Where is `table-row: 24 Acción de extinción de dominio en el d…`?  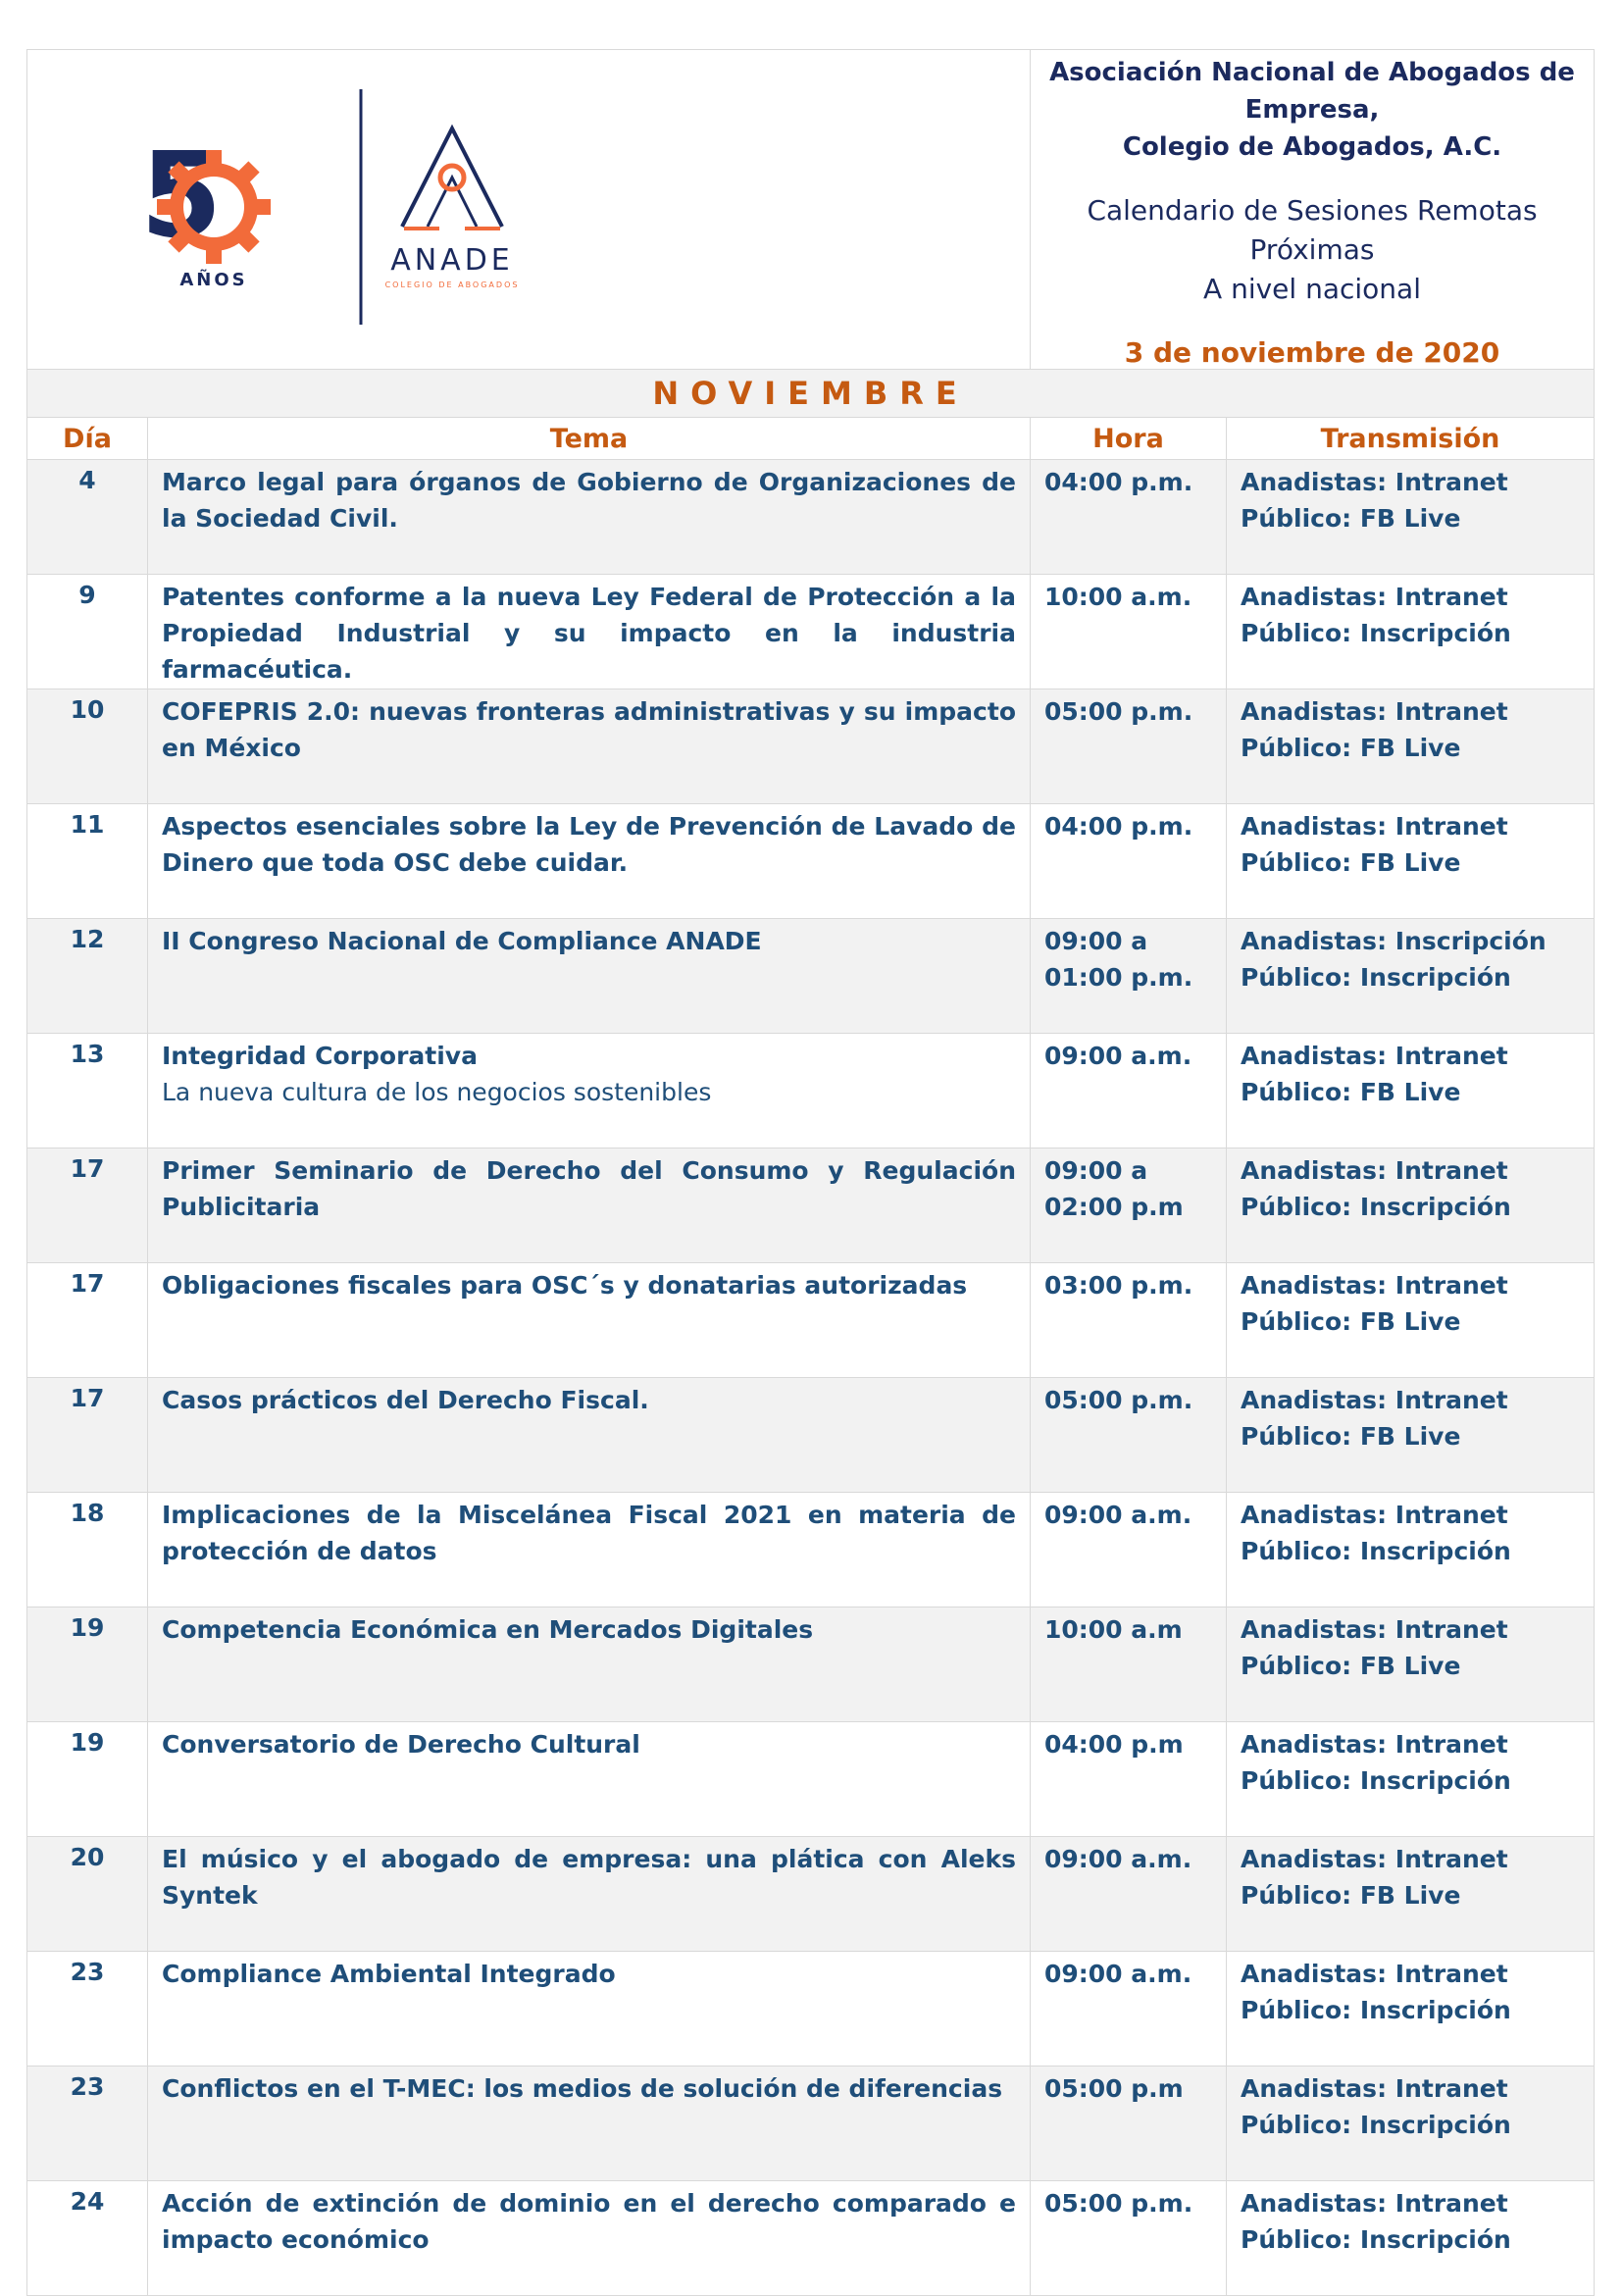 table-row: 24 Acción de extinción de dominio en el d… is located at coordinates (811, 2238).